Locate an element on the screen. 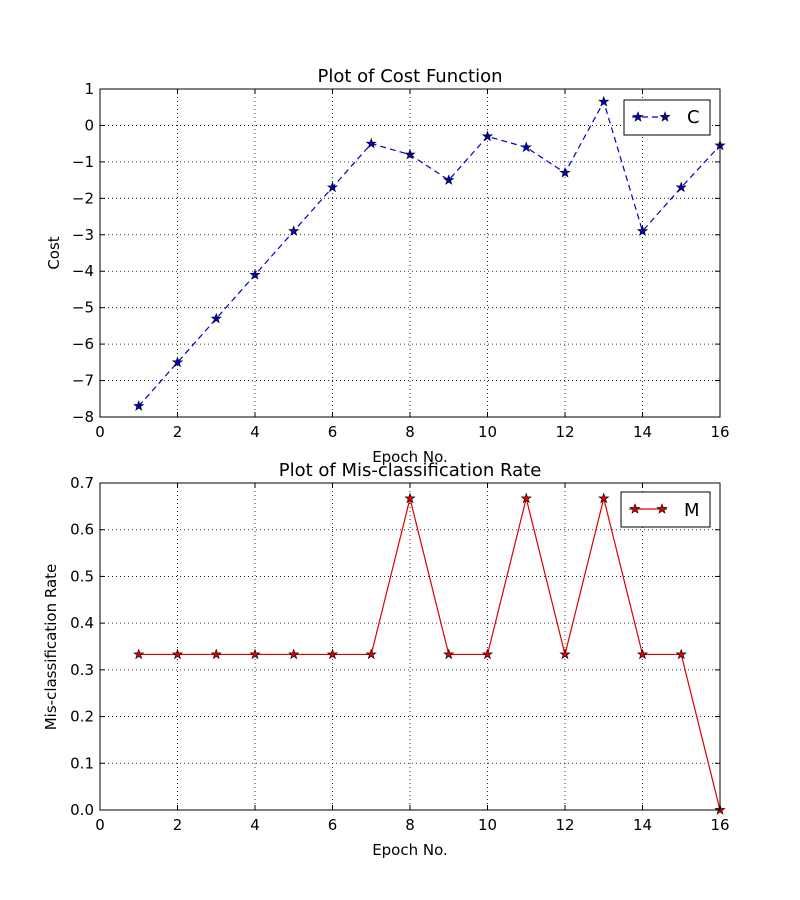 This screenshot has height=900, width=800. misclassification-chart-title: Plot of Mis-classification Rate is located at coordinates (410, 470).